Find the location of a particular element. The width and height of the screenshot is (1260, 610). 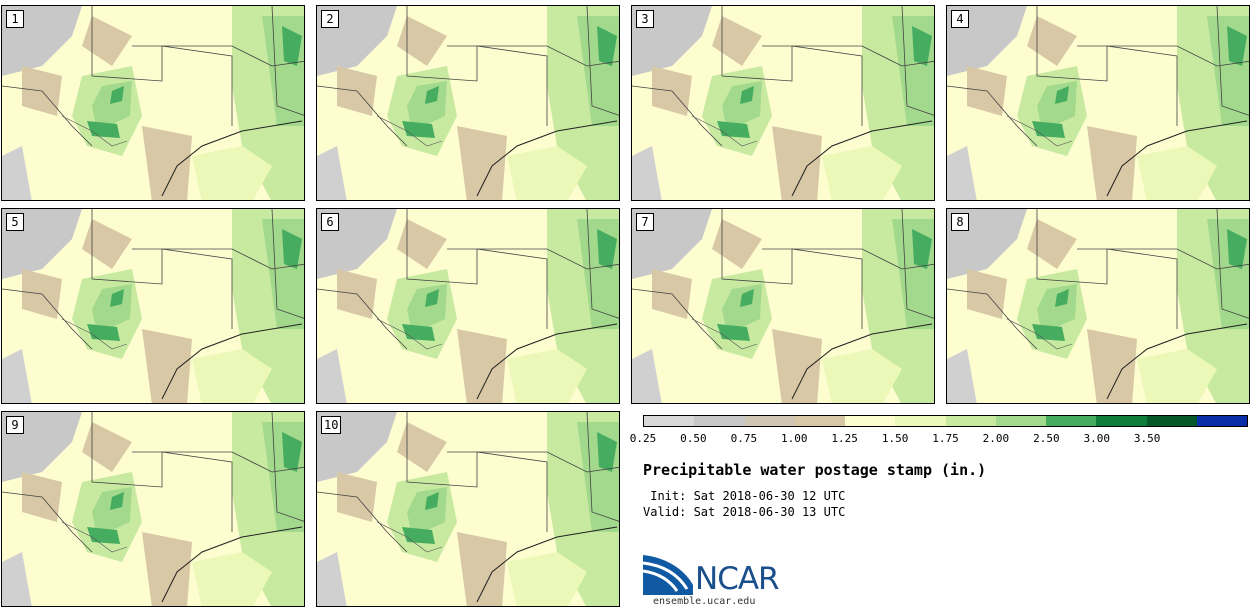

legend-tick-label: 0.50 is located at coordinates (693, 438).